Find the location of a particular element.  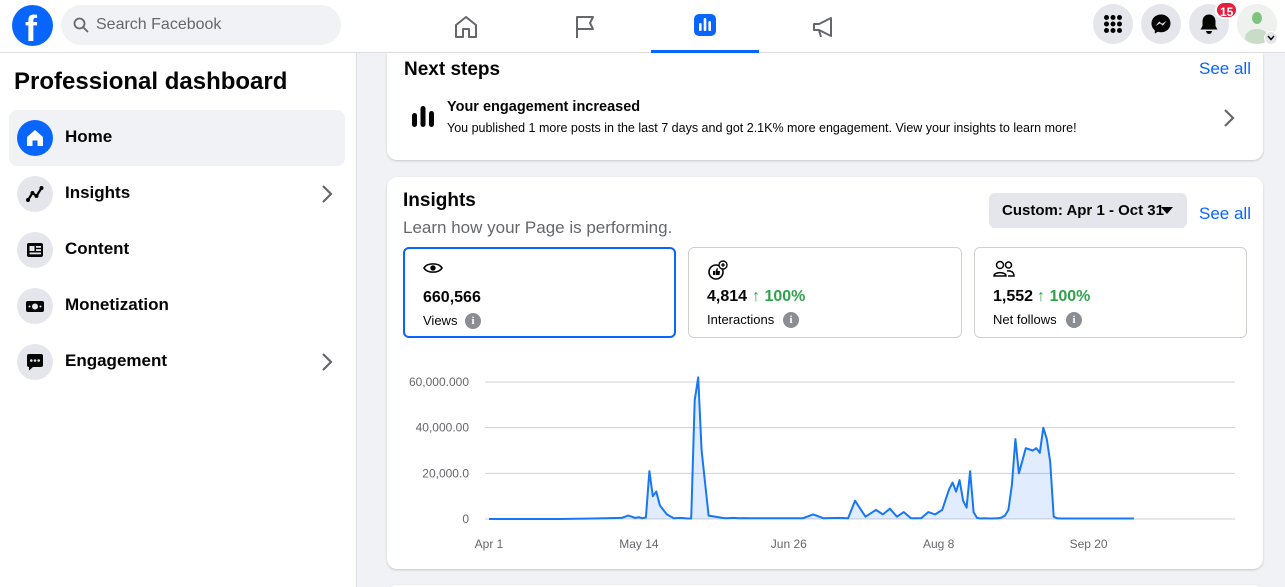

facebook-logo: f is located at coordinates (32, 27).